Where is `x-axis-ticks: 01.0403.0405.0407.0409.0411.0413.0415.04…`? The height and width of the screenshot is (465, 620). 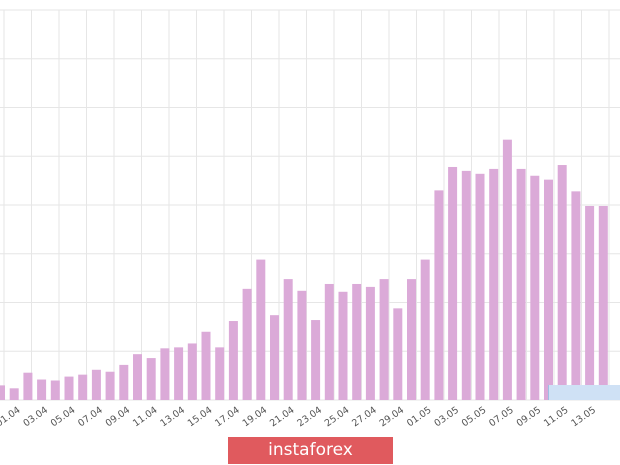 x-axis-ticks: 01.0403.0405.0407.0409.0411.0413.0415.04… is located at coordinates (299, 417).